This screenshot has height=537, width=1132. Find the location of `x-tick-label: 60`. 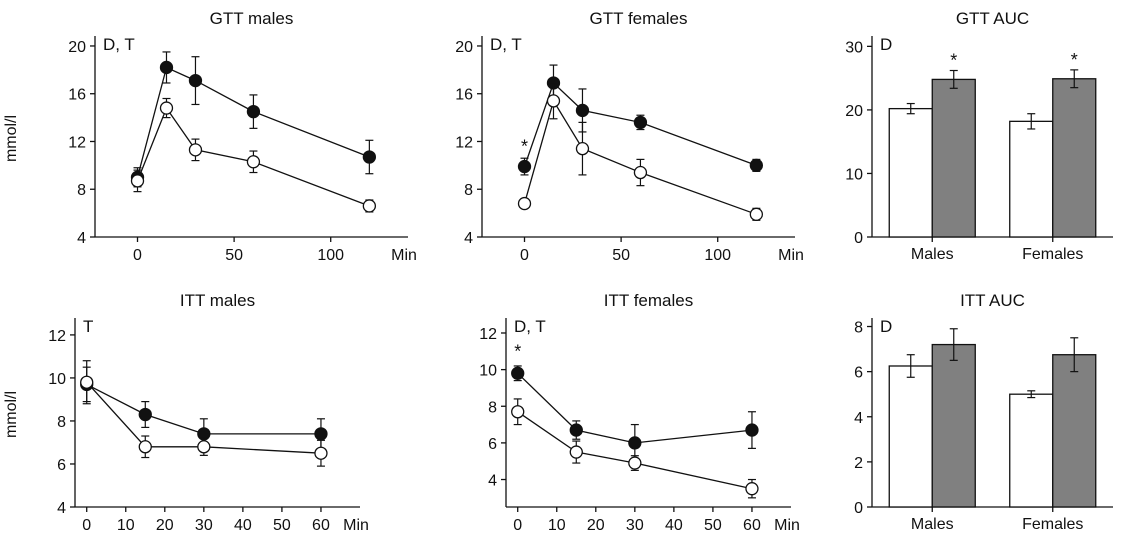

x-tick-label: 60 is located at coordinates (752, 525).